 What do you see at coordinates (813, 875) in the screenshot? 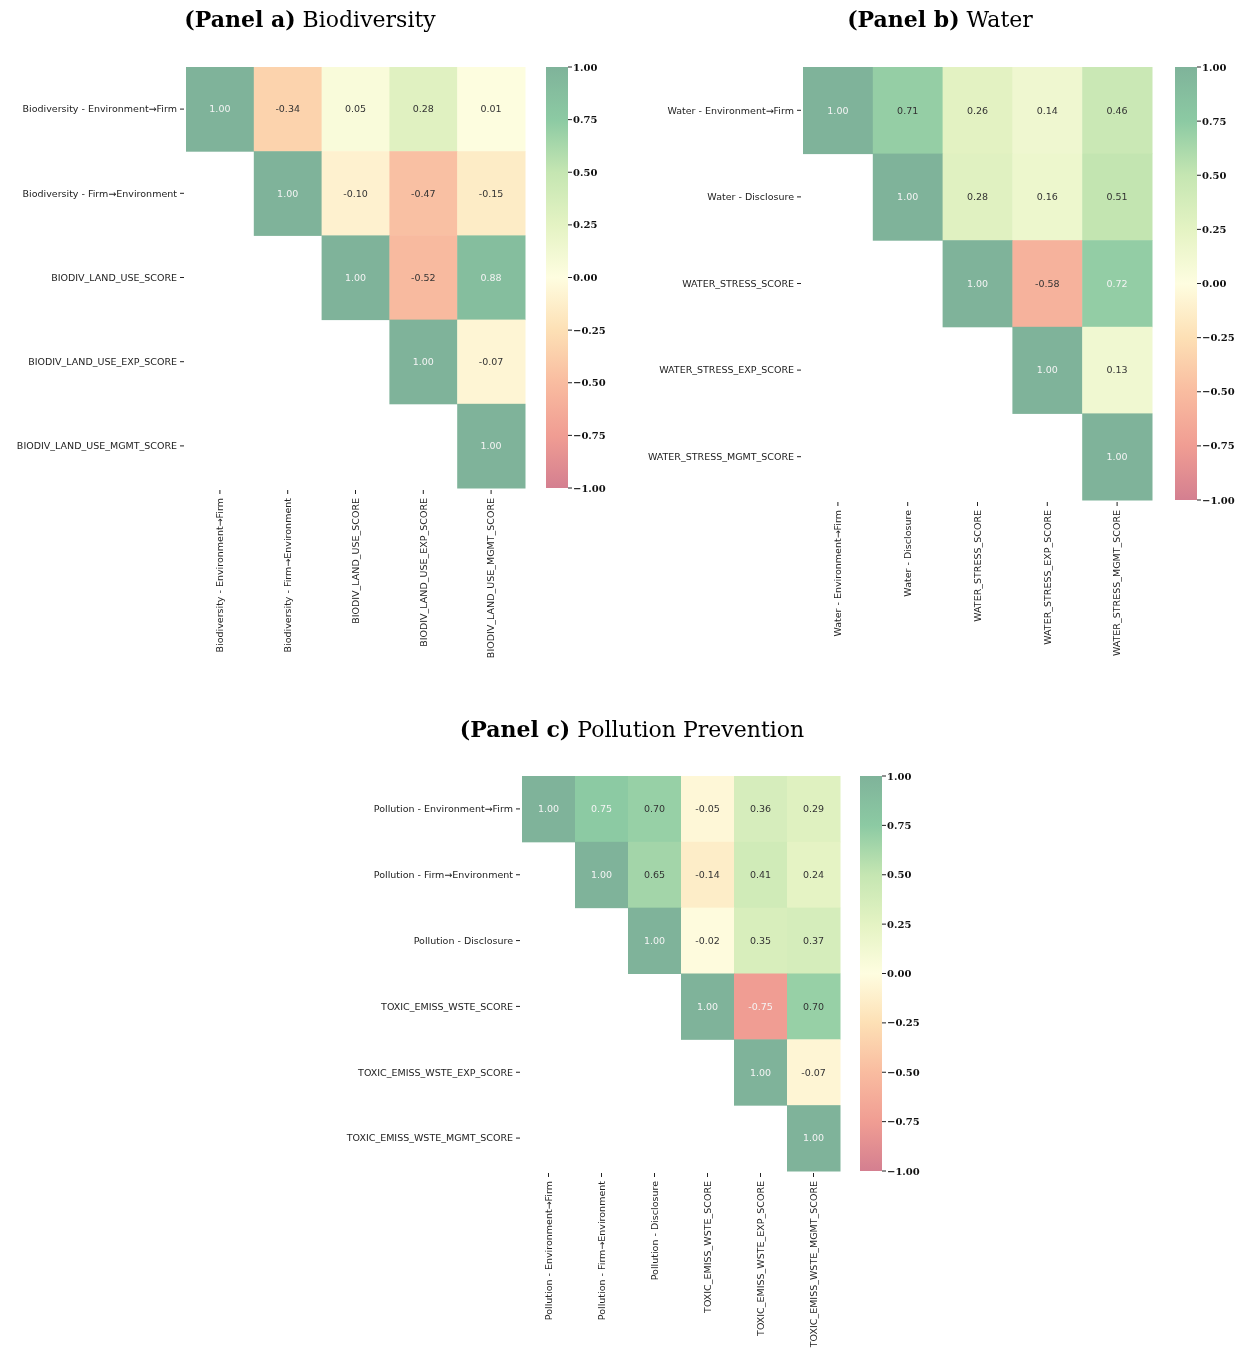
I see `data-label: 0.24` at bounding box center [813, 875].